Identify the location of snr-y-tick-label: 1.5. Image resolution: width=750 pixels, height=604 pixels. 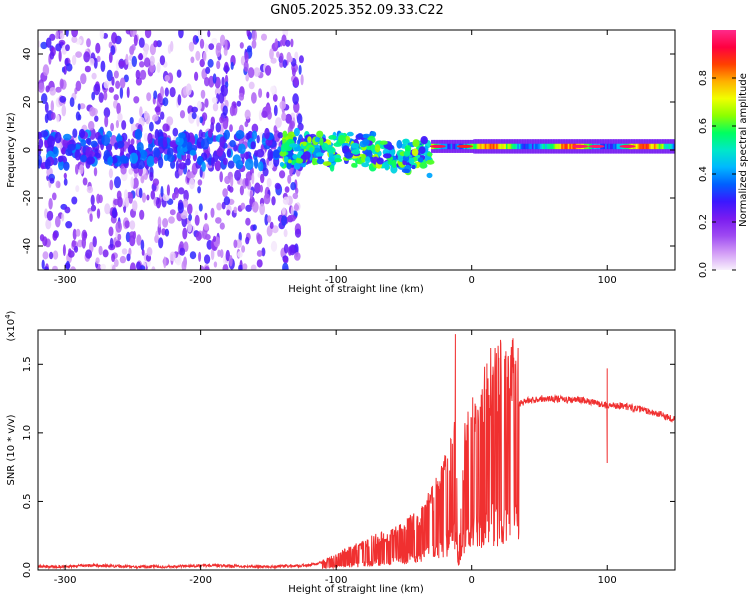
(27, 364).